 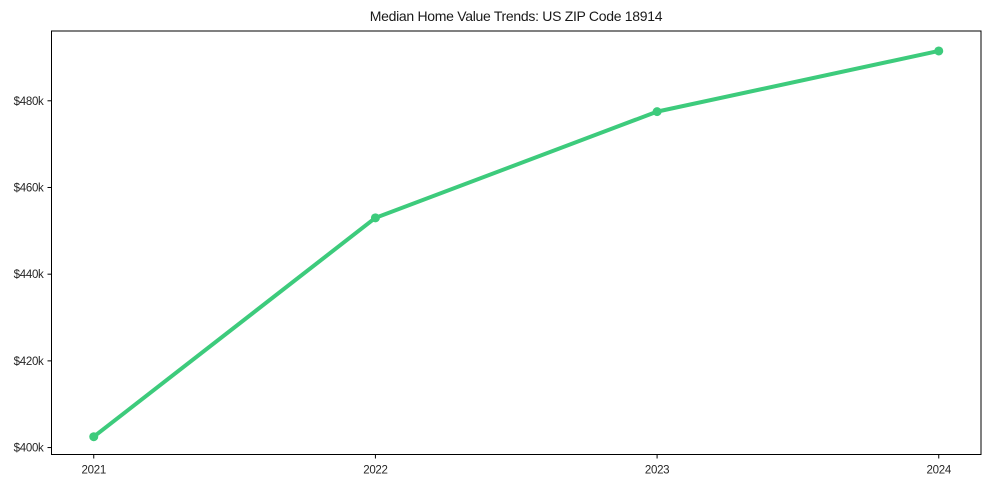 I want to click on x-axis-tick-label: 2023, so click(x=657, y=471).